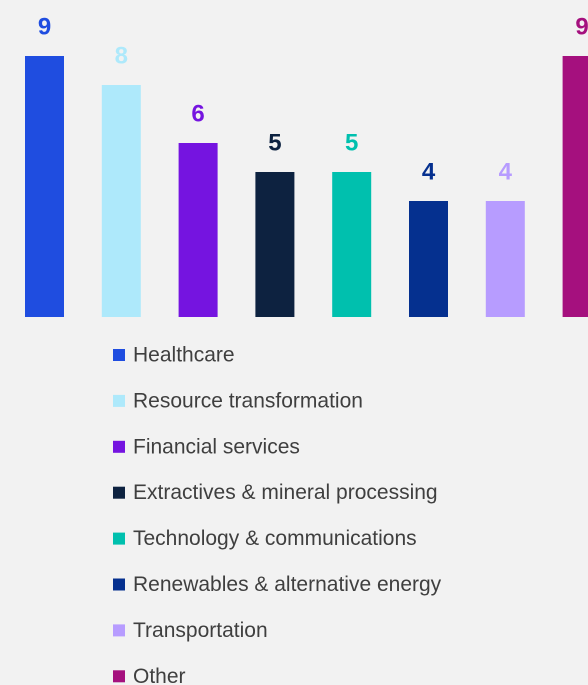 The width and height of the screenshot is (588, 685). Describe the element at coordinates (200, 630) in the screenshot. I see `legend-label: Transportation` at that location.